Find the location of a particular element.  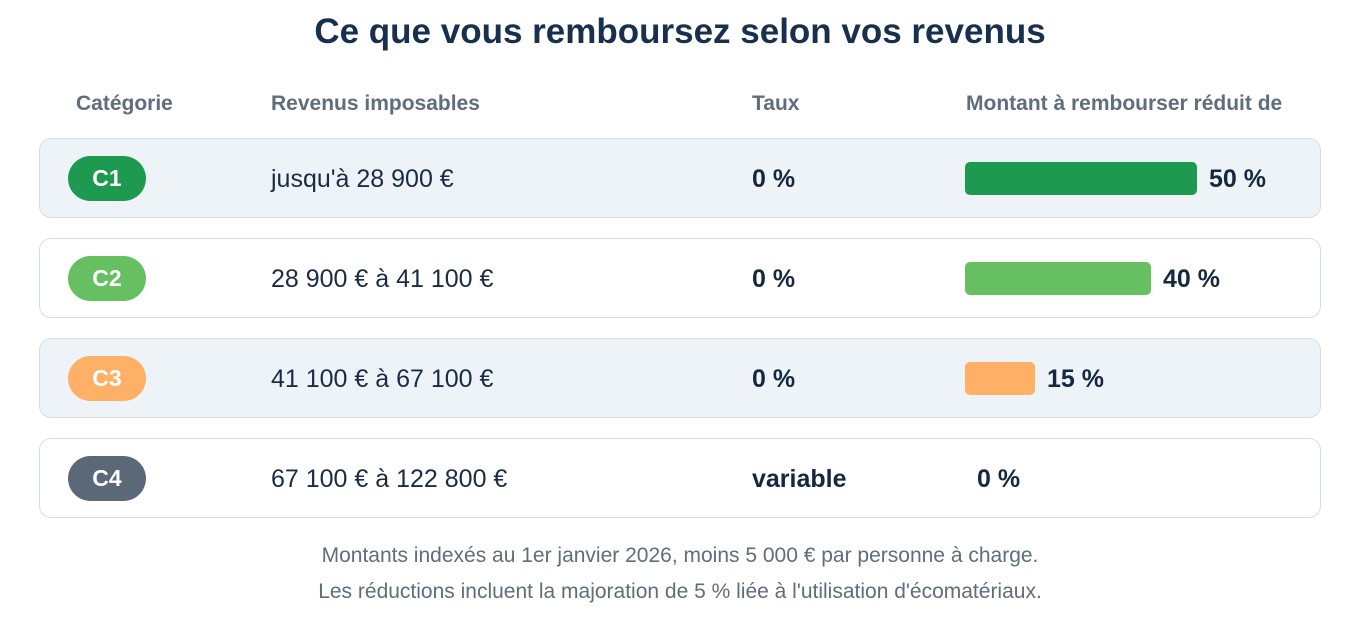

income-range: 67 100 € à 122 800 € is located at coordinates (389, 479).